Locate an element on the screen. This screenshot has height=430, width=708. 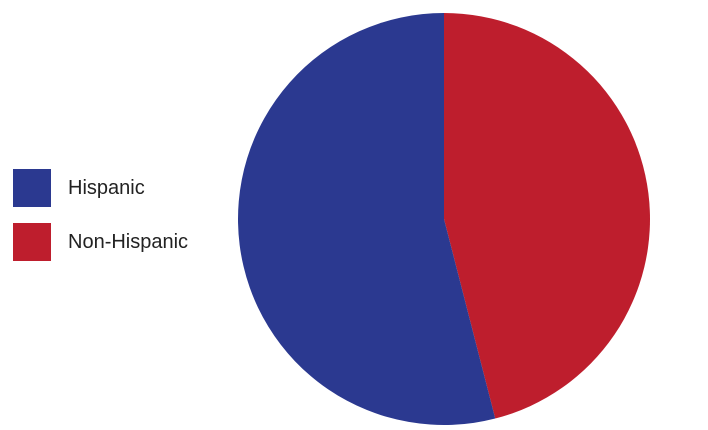
legend-swatch-non-hispanic is located at coordinates (32, 242).